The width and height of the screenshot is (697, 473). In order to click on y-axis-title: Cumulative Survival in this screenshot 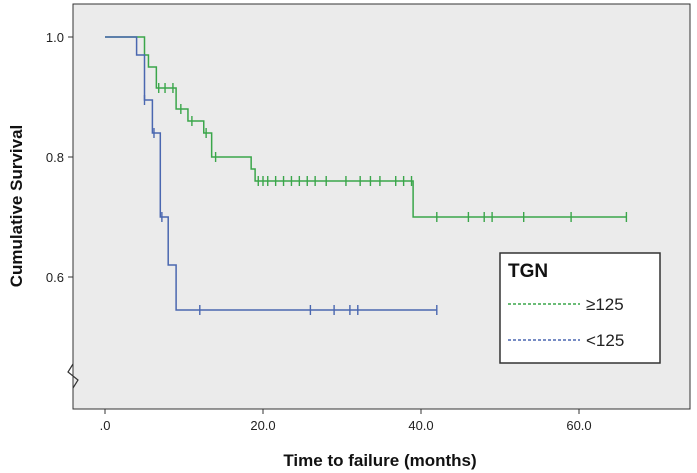, I will do `click(16, 206)`.